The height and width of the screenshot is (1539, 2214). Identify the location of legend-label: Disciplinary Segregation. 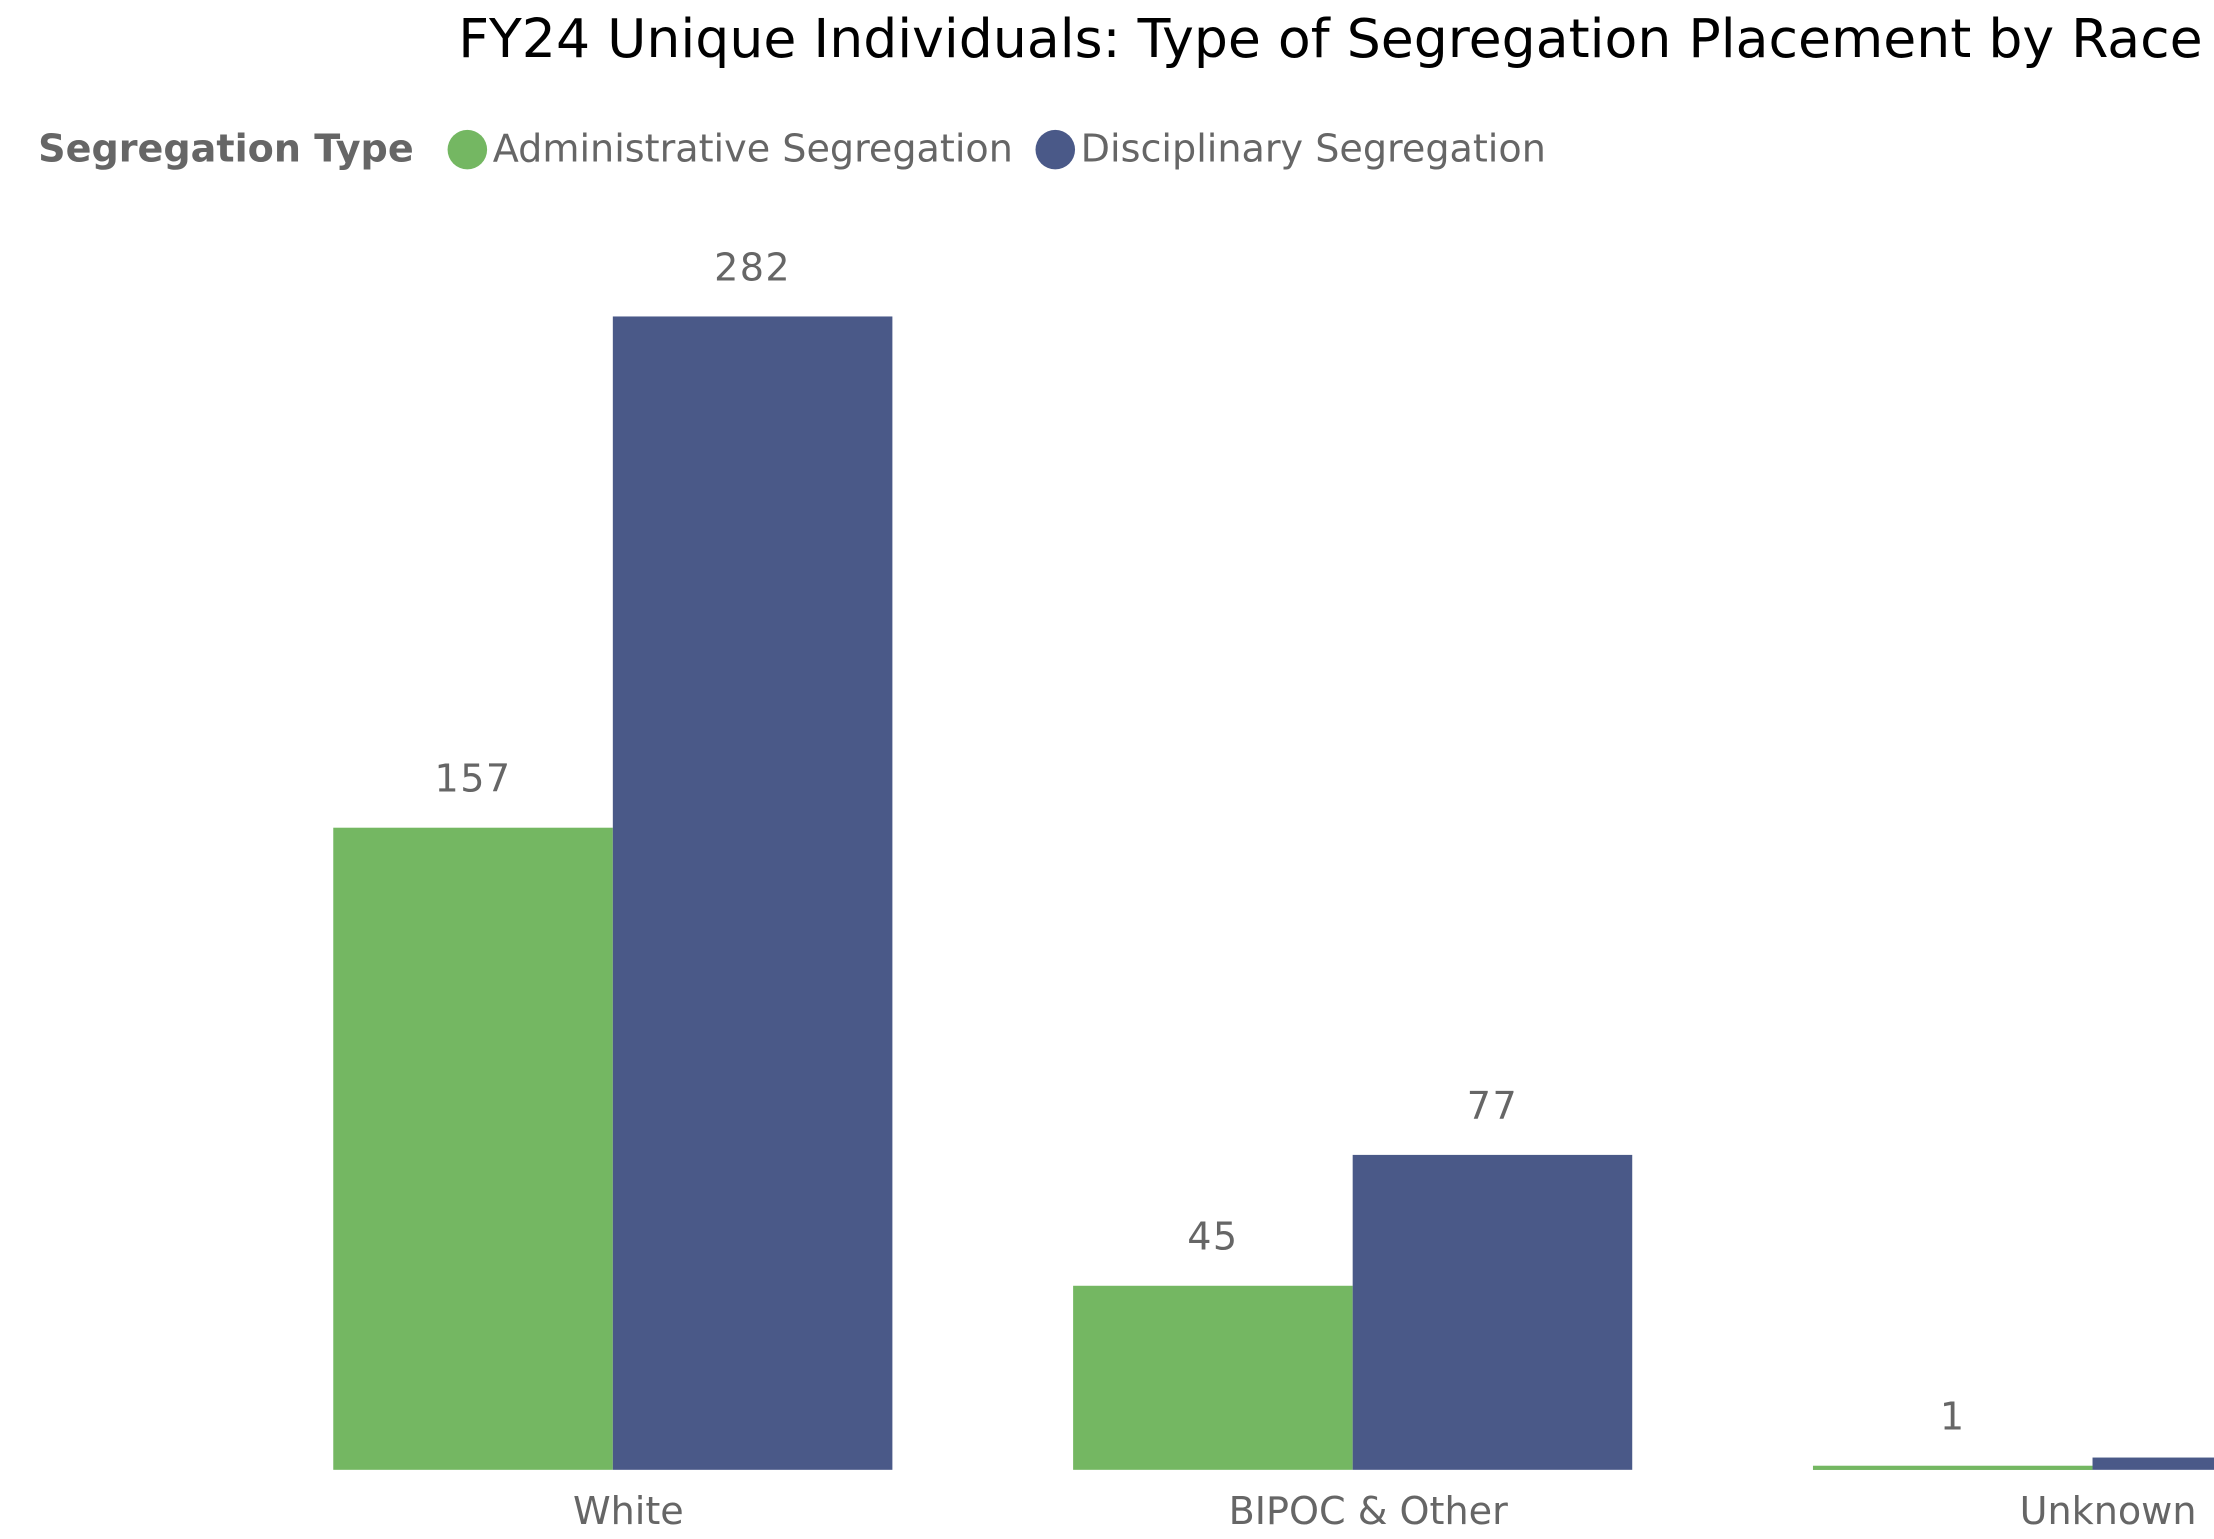
(1313, 149).